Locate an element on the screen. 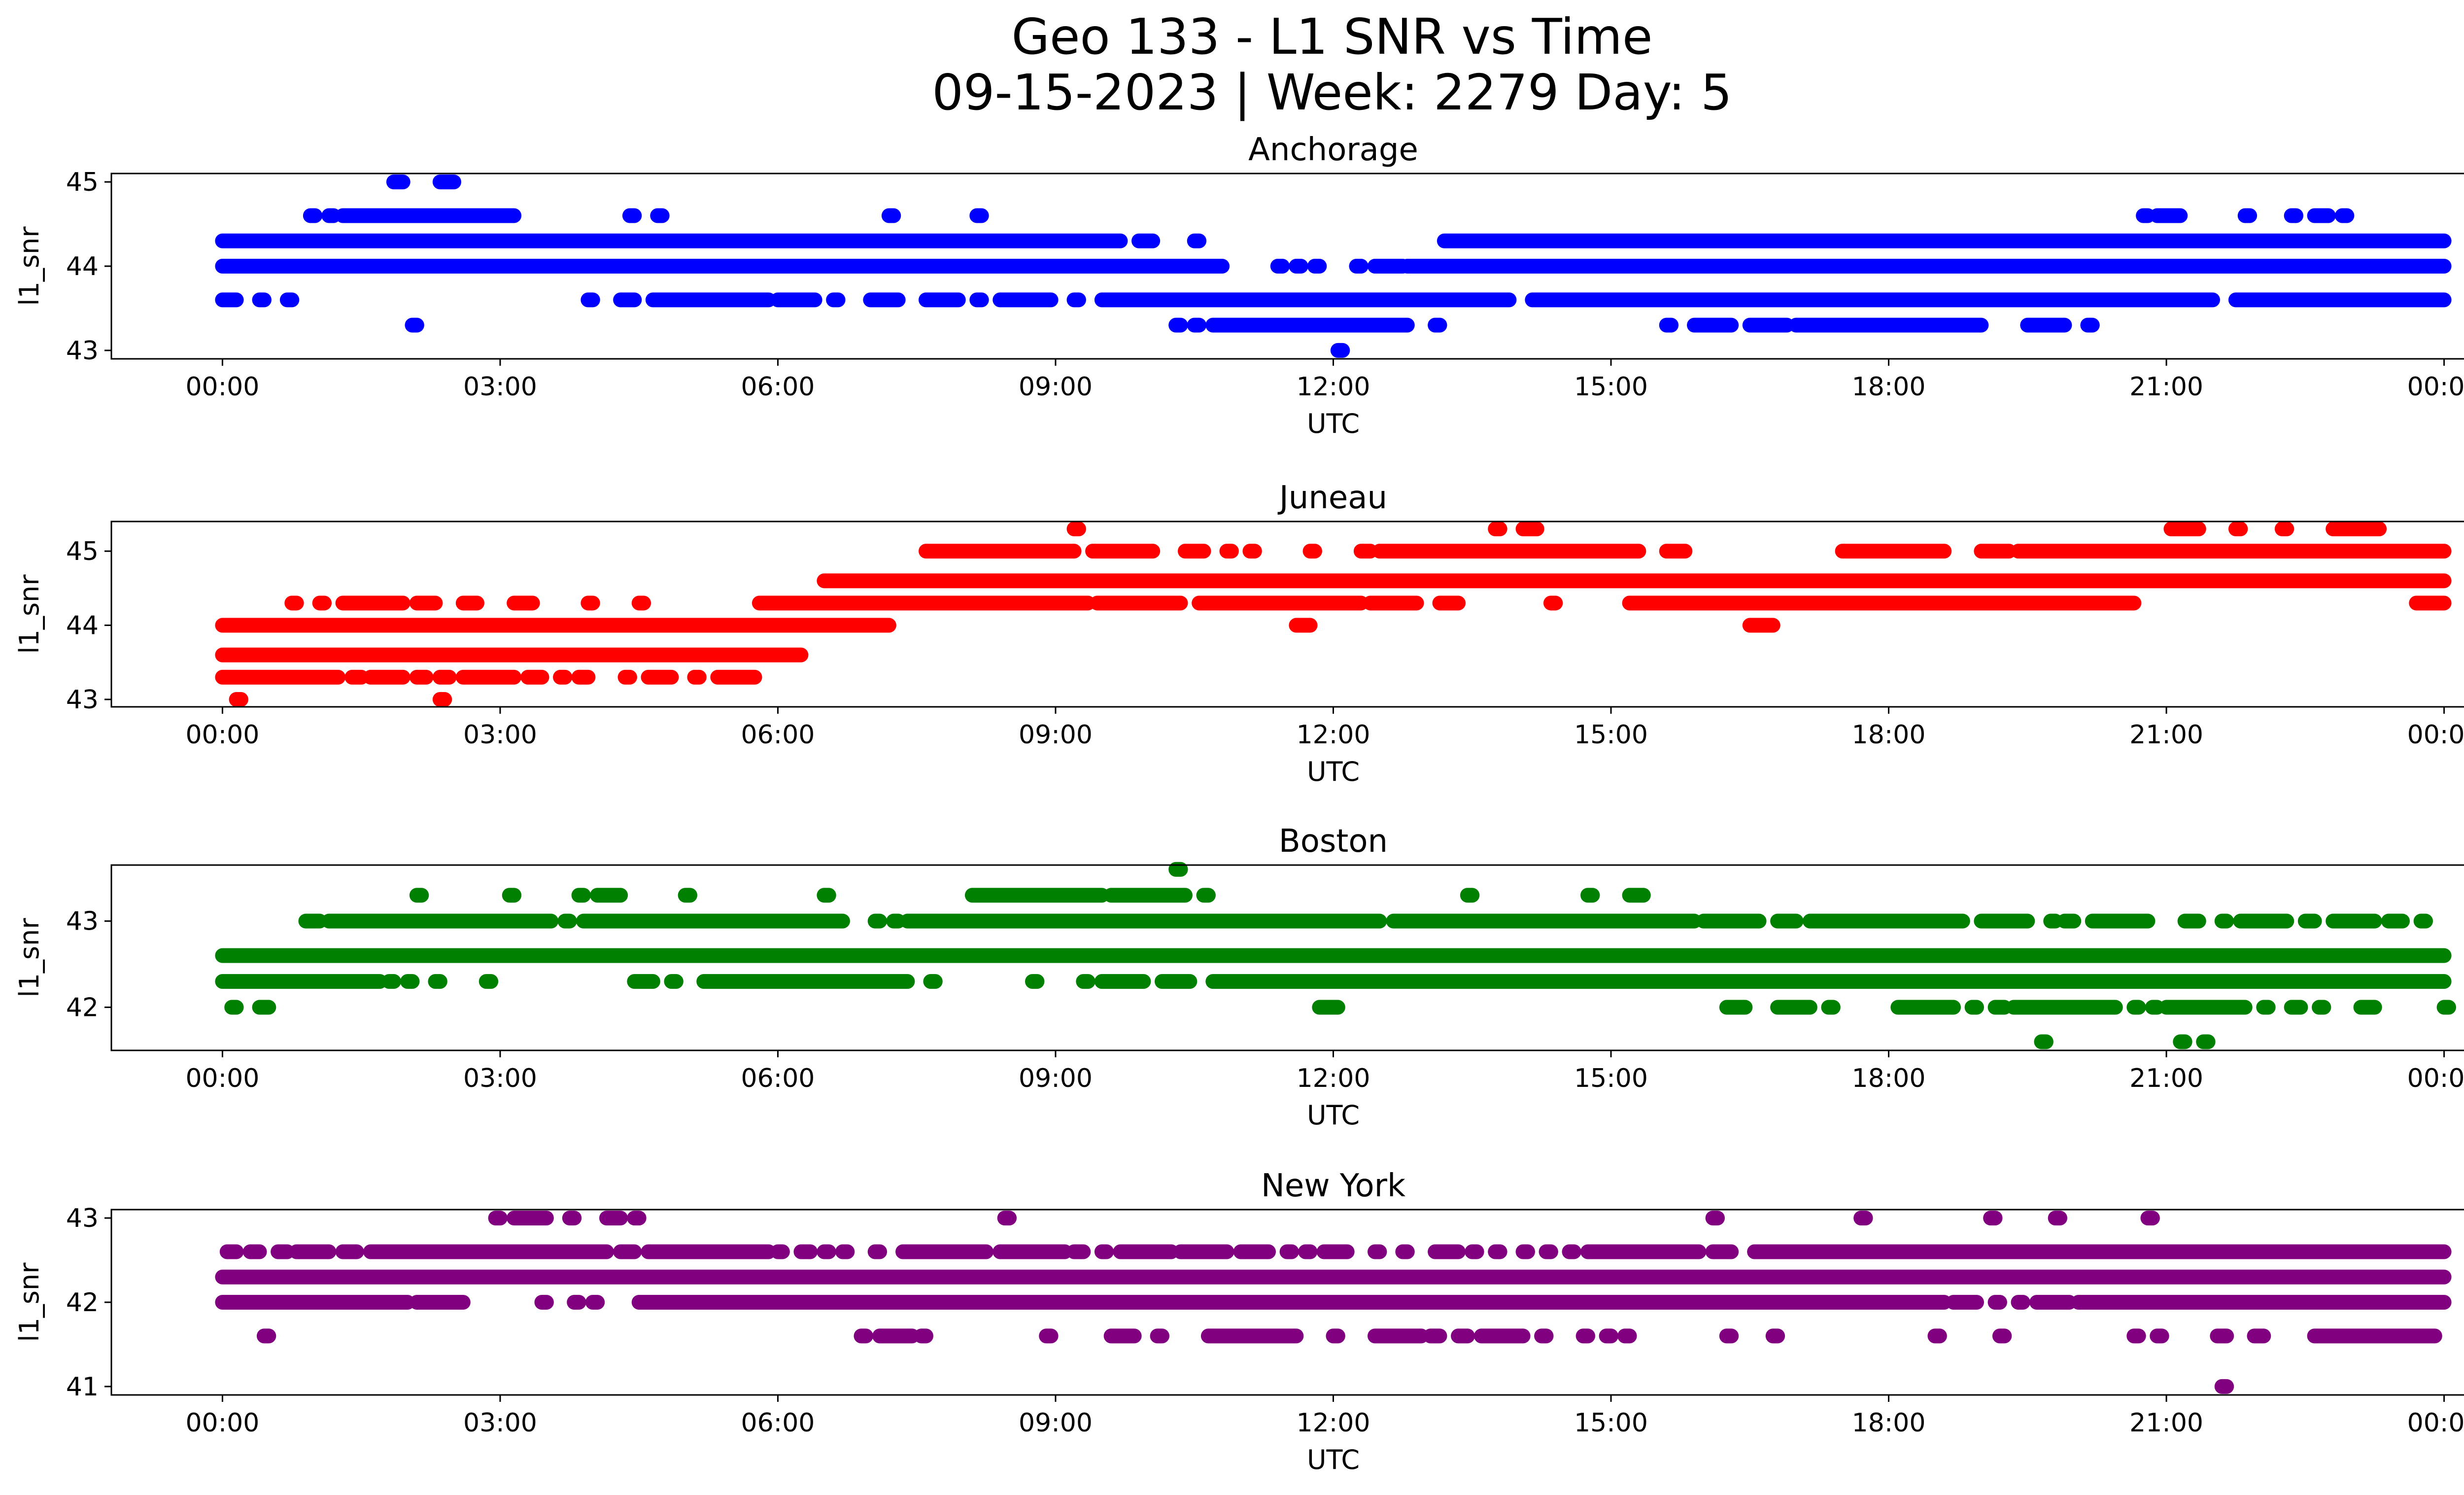 The height and width of the screenshot is (1495, 2464). x-tick-label: 15:00 is located at coordinates (1611, 1423).